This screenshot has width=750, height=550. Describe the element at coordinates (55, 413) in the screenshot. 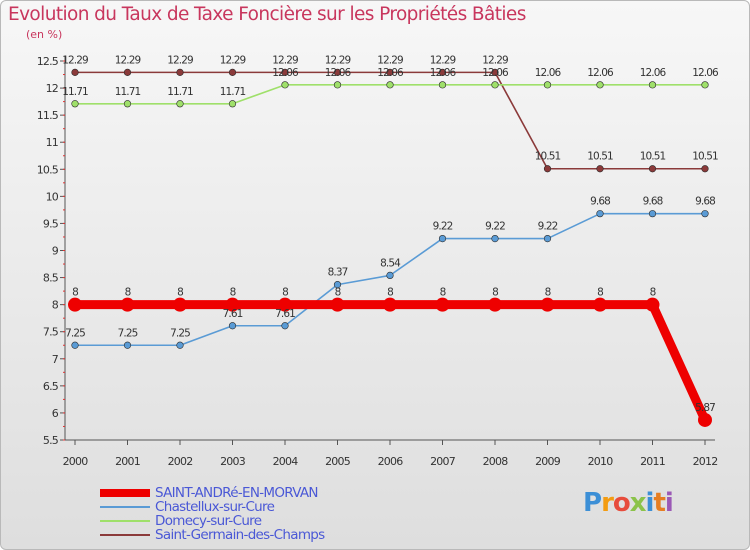

I see `y-tick-label: 6` at that location.